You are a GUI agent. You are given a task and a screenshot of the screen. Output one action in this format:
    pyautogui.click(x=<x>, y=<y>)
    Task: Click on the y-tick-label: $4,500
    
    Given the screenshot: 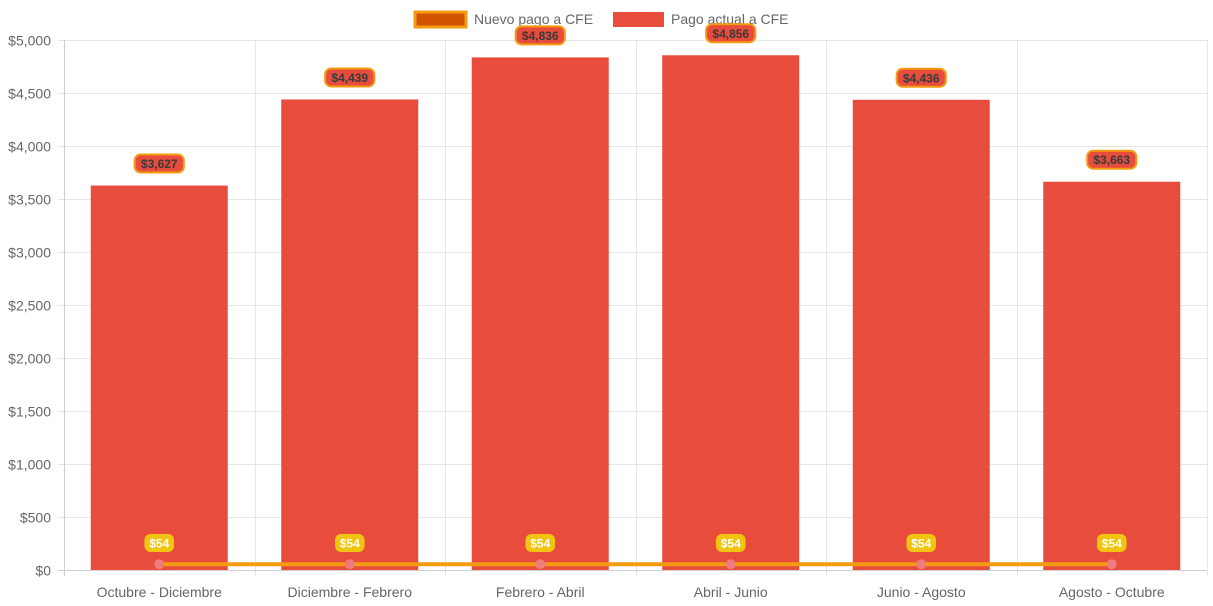 What is the action you would take?
    pyautogui.click(x=29, y=94)
    